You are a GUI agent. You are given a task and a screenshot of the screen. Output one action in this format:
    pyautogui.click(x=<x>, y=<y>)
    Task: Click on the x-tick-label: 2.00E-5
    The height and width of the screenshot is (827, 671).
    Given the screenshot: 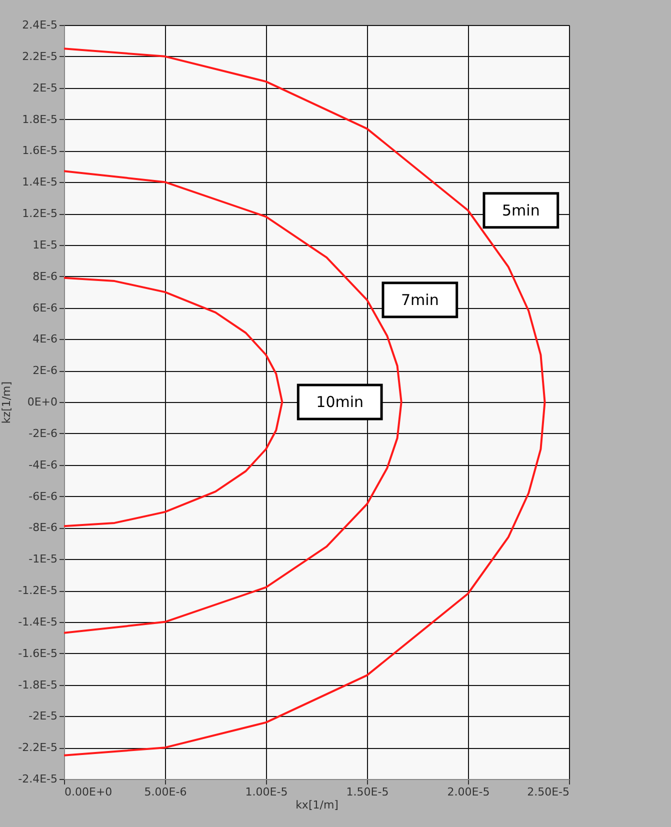 What is the action you would take?
    pyautogui.click(x=468, y=792)
    